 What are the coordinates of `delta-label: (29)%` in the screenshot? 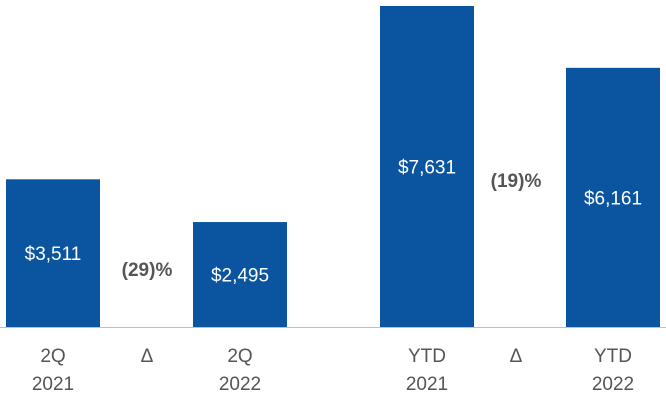 It's located at (147, 270).